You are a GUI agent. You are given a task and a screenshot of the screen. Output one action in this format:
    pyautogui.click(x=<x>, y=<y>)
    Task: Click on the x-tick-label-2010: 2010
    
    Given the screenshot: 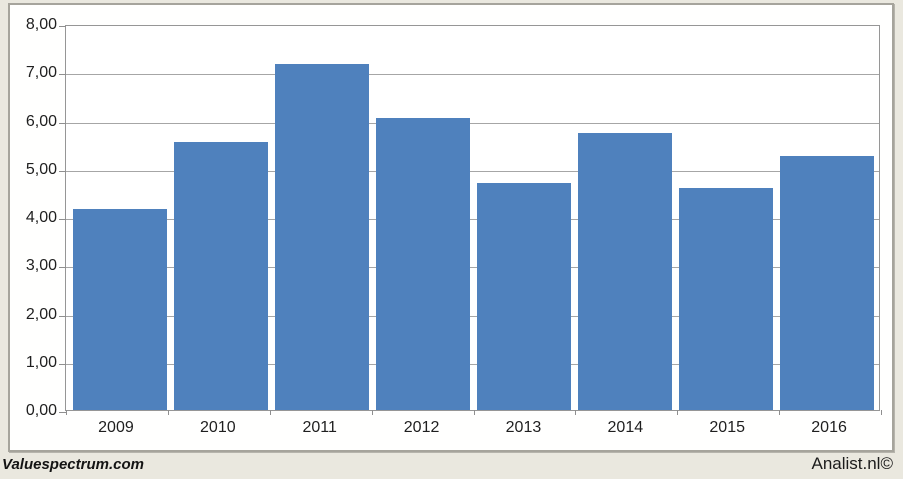 What is the action you would take?
    pyautogui.click(x=218, y=427)
    